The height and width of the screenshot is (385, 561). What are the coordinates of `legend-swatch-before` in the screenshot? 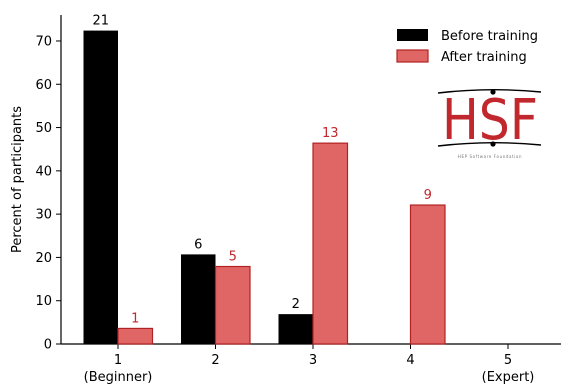 It's located at (412, 35).